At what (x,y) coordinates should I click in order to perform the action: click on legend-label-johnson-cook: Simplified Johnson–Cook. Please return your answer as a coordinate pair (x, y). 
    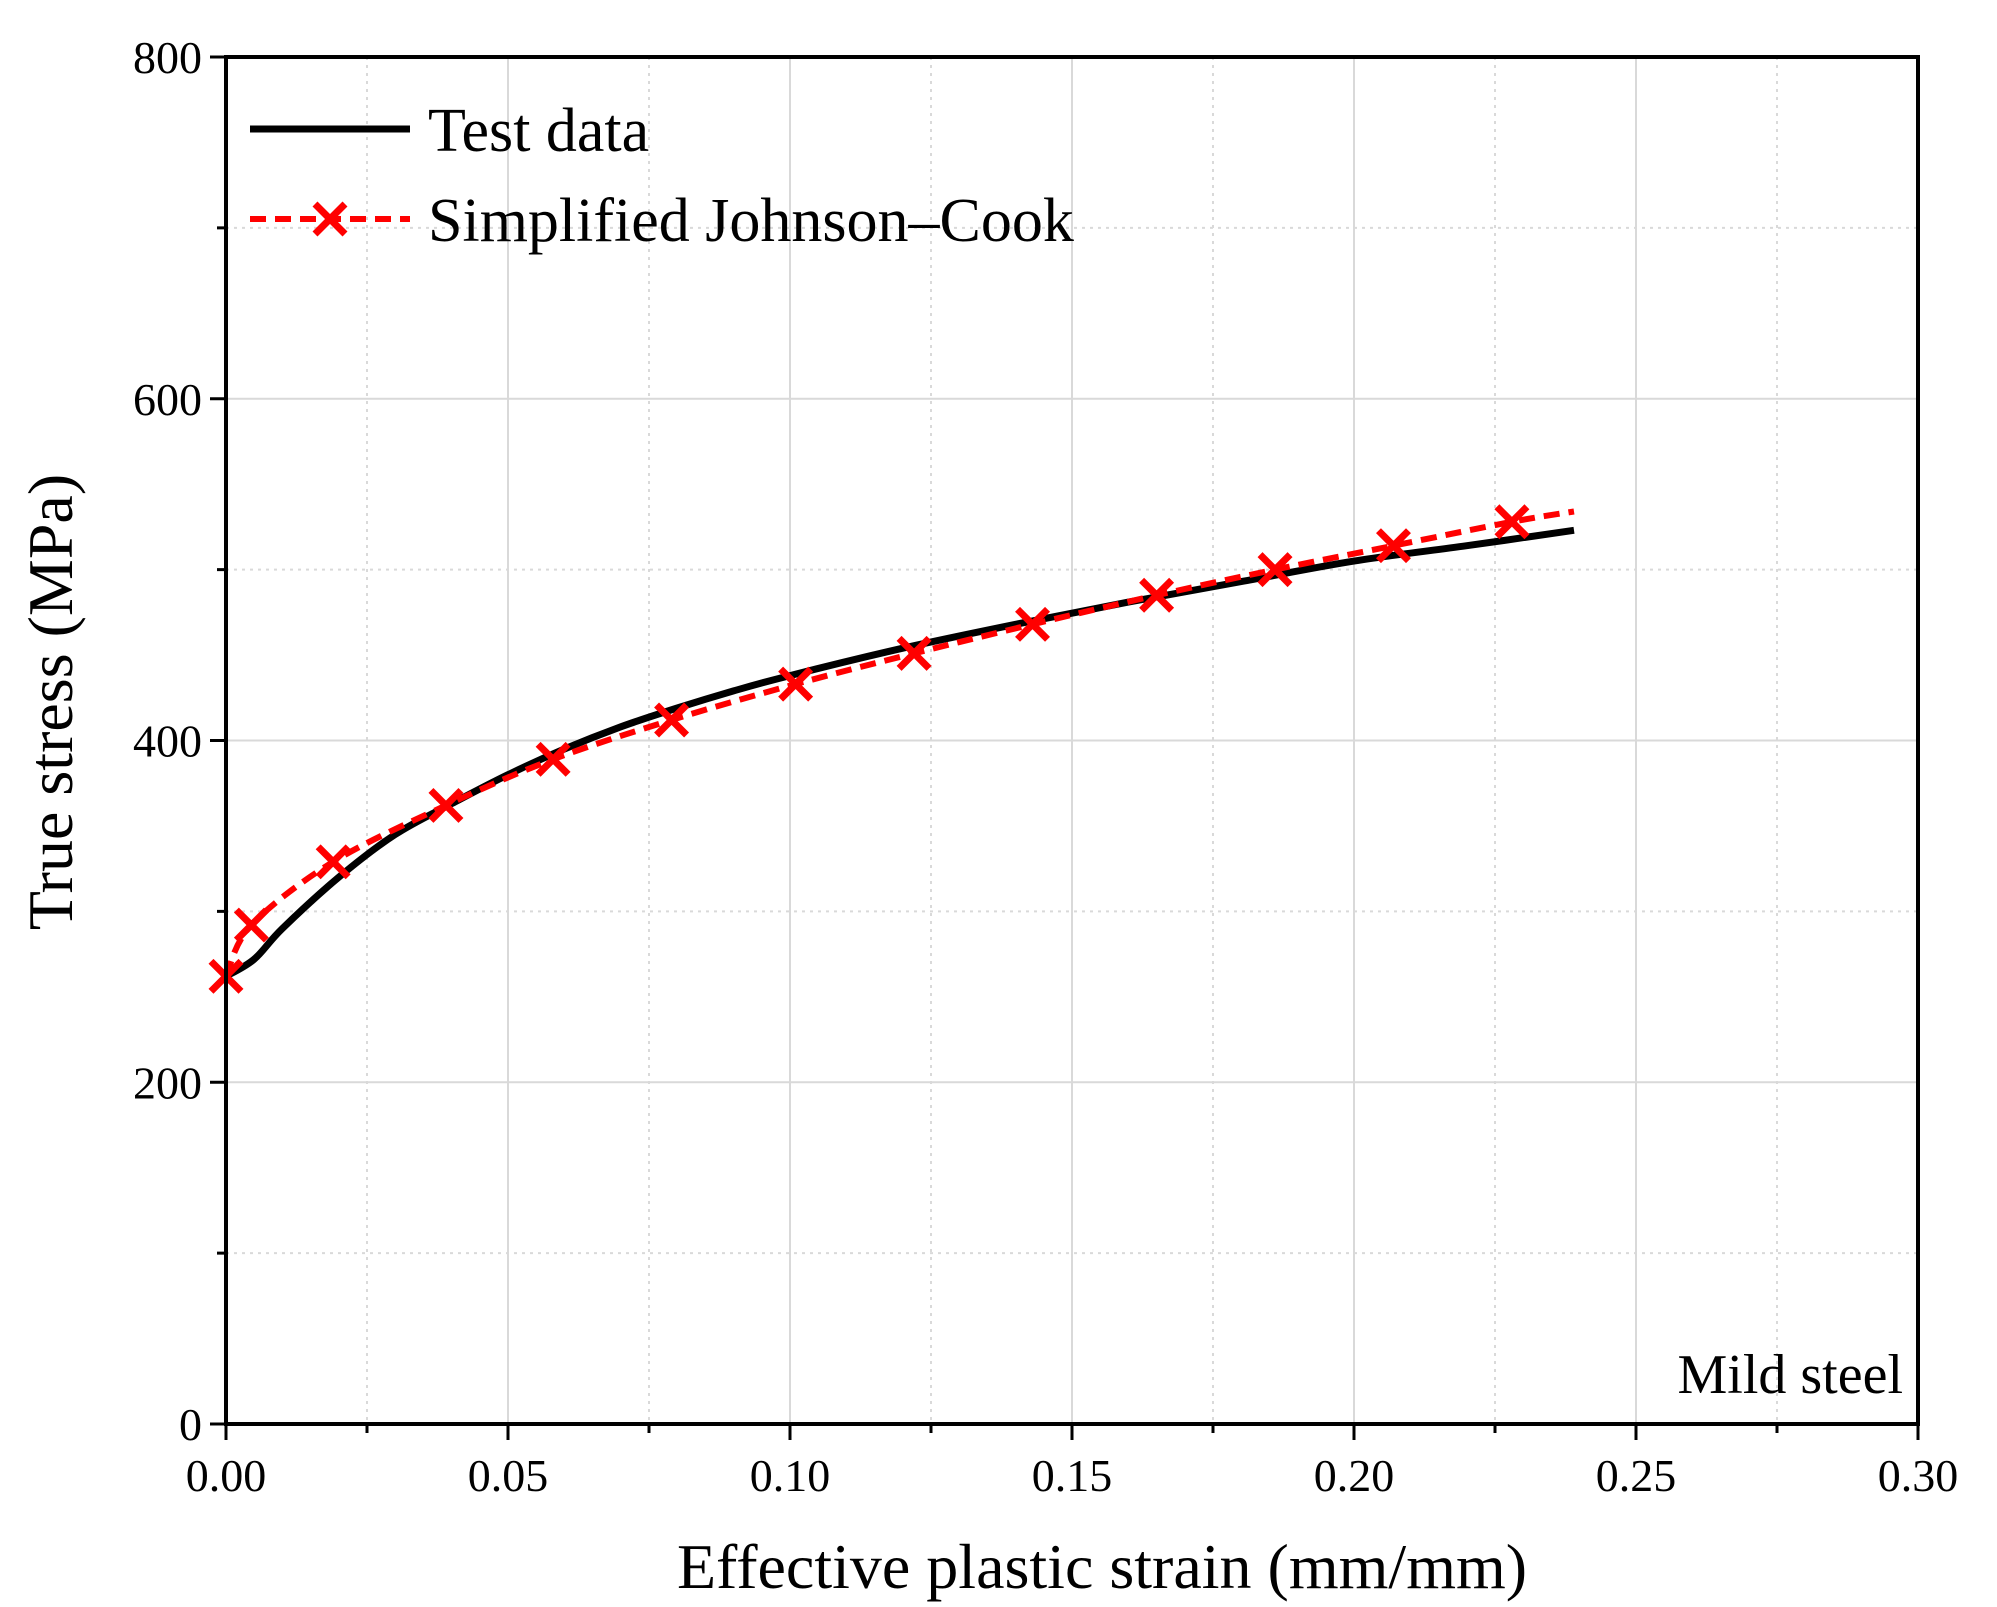
    Looking at the image, I should click on (751, 221).